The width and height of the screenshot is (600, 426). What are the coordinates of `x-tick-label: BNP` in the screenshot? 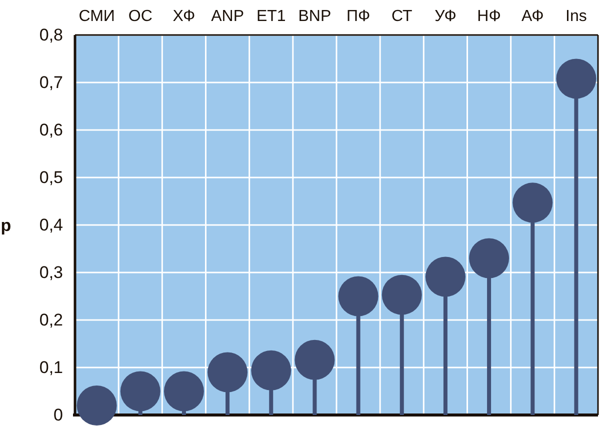 It's located at (315, 16).